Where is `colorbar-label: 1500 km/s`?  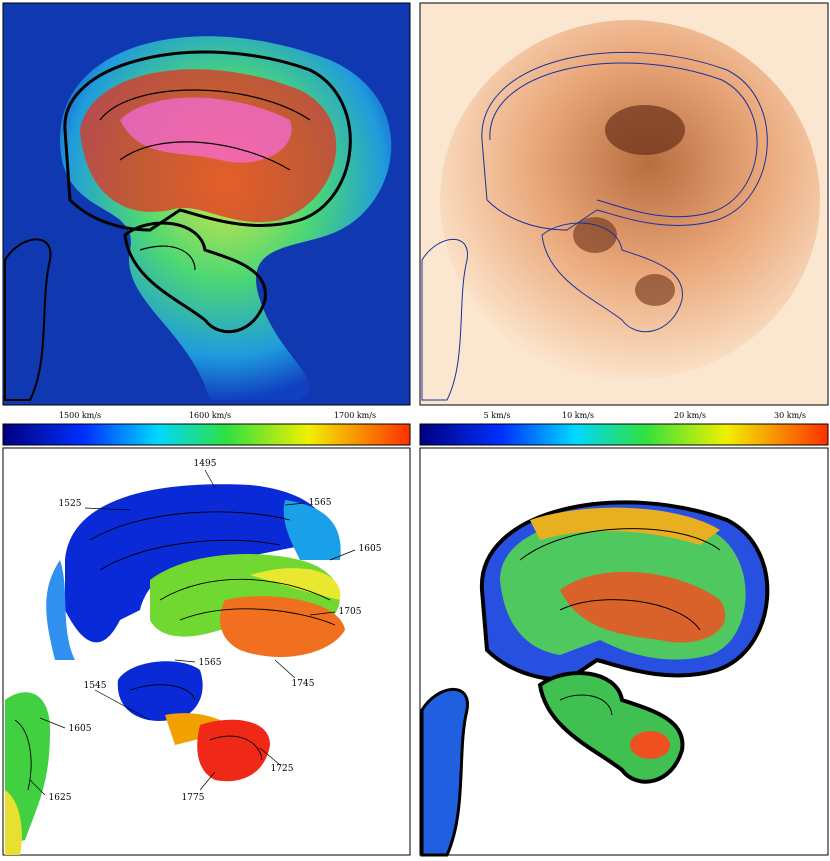 colorbar-label: 1500 km/s is located at coordinates (80, 415).